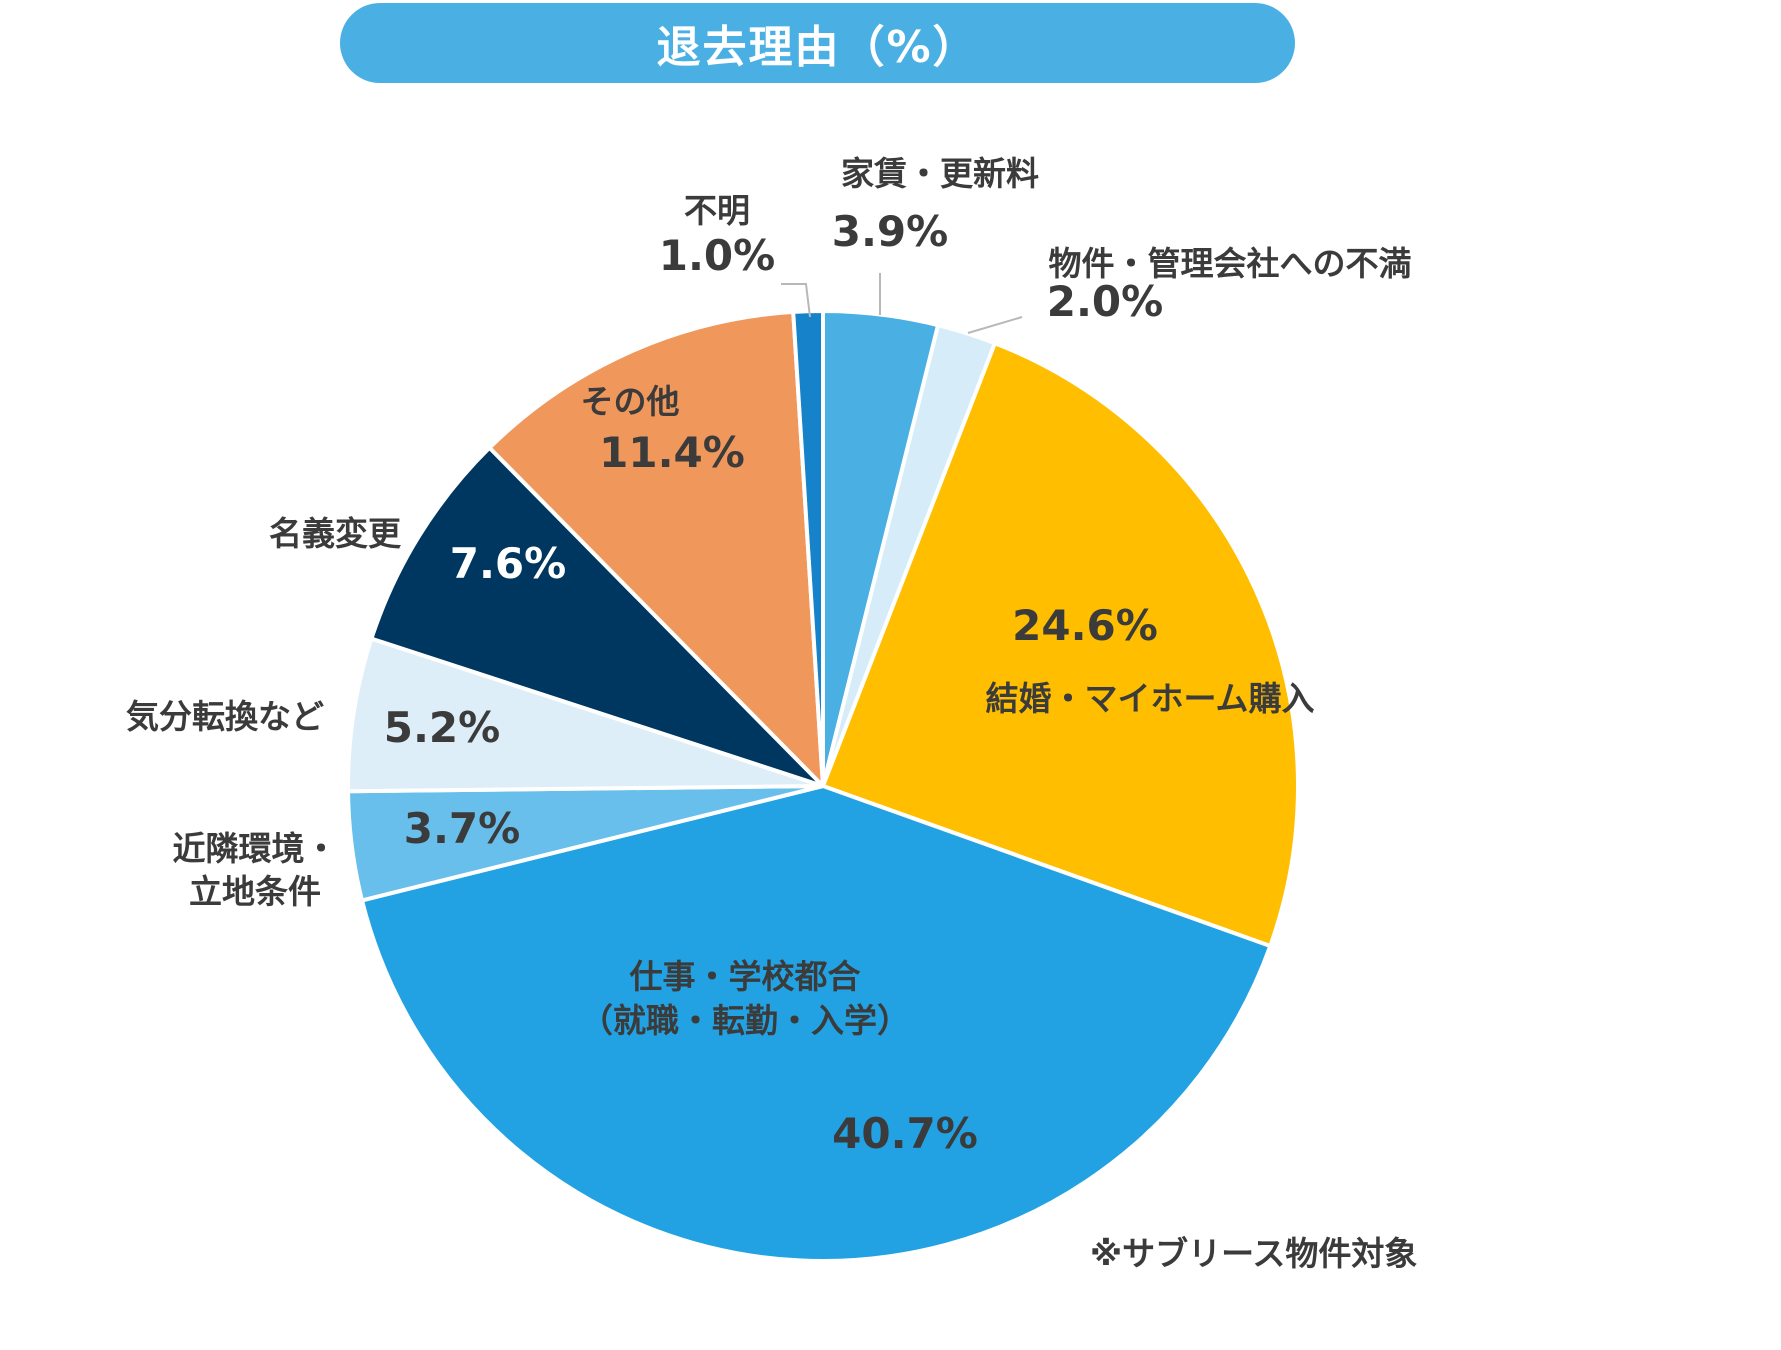 The width and height of the screenshot is (1781, 1350). Describe the element at coordinates (1230, 263) in the screenshot. I see `slice-name-label: 物件・管理会社への不満` at that location.